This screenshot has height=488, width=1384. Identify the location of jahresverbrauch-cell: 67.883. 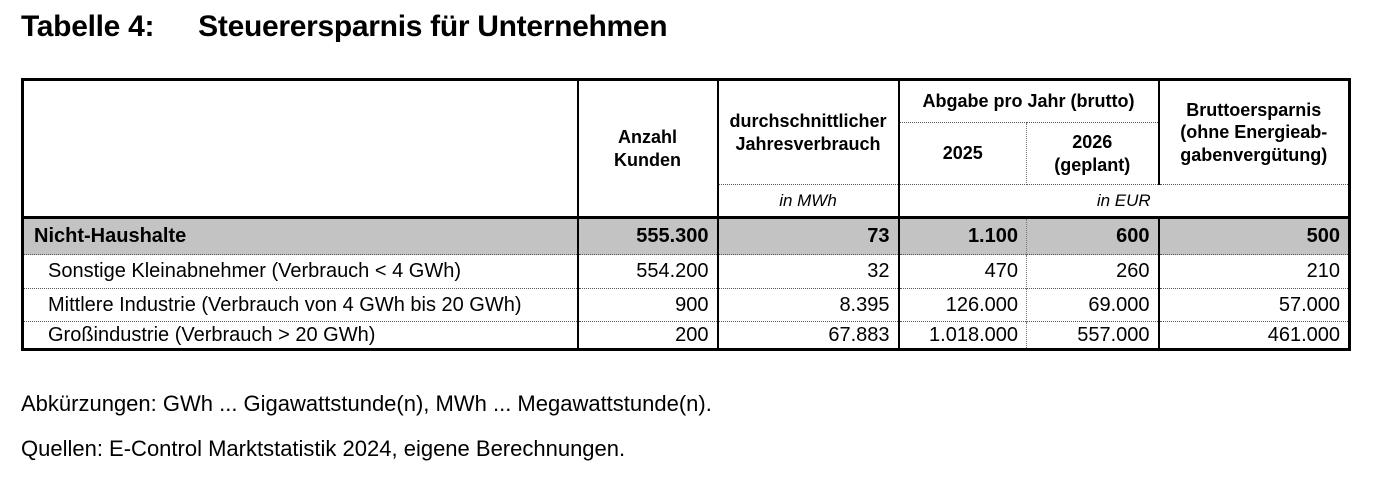
(808, 335).